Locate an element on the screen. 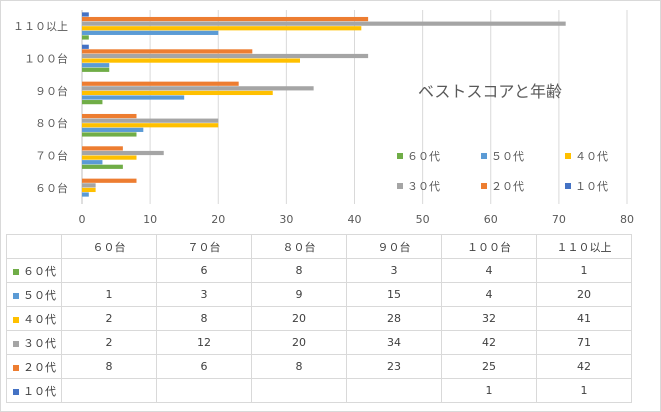 This screenshot has height=412, width=661. table-row: ６０代 6 8 3 4 1 is located at coordinates (319, 270).